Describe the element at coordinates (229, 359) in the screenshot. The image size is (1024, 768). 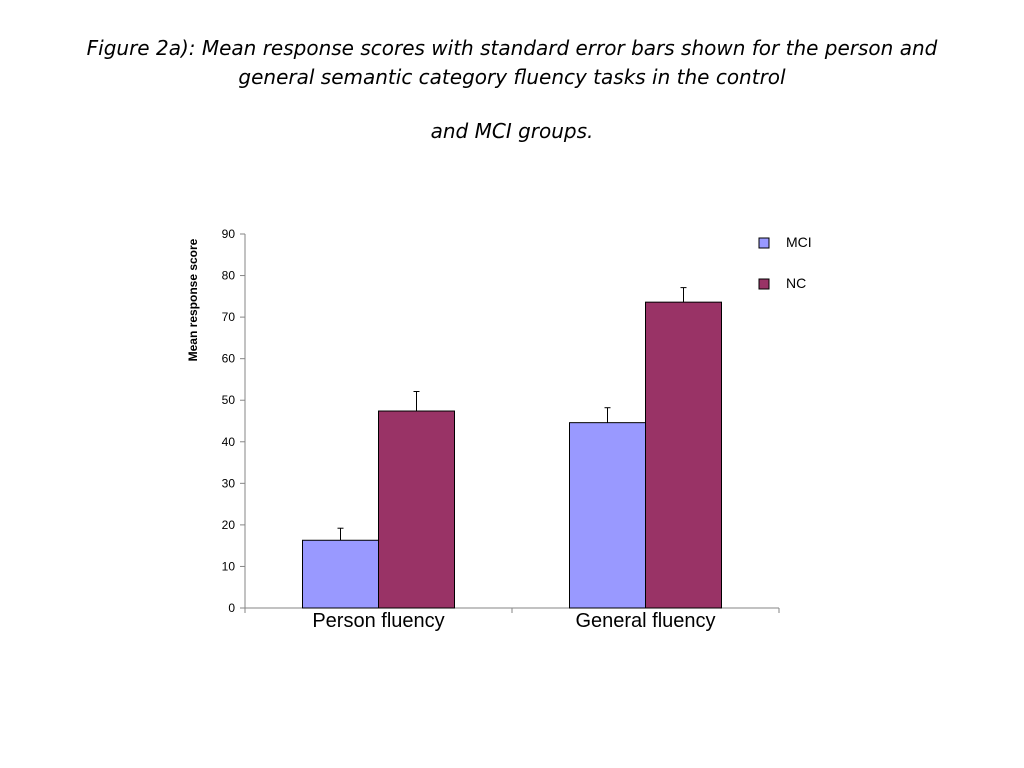
I see `y-tick-label: 60` at that location.